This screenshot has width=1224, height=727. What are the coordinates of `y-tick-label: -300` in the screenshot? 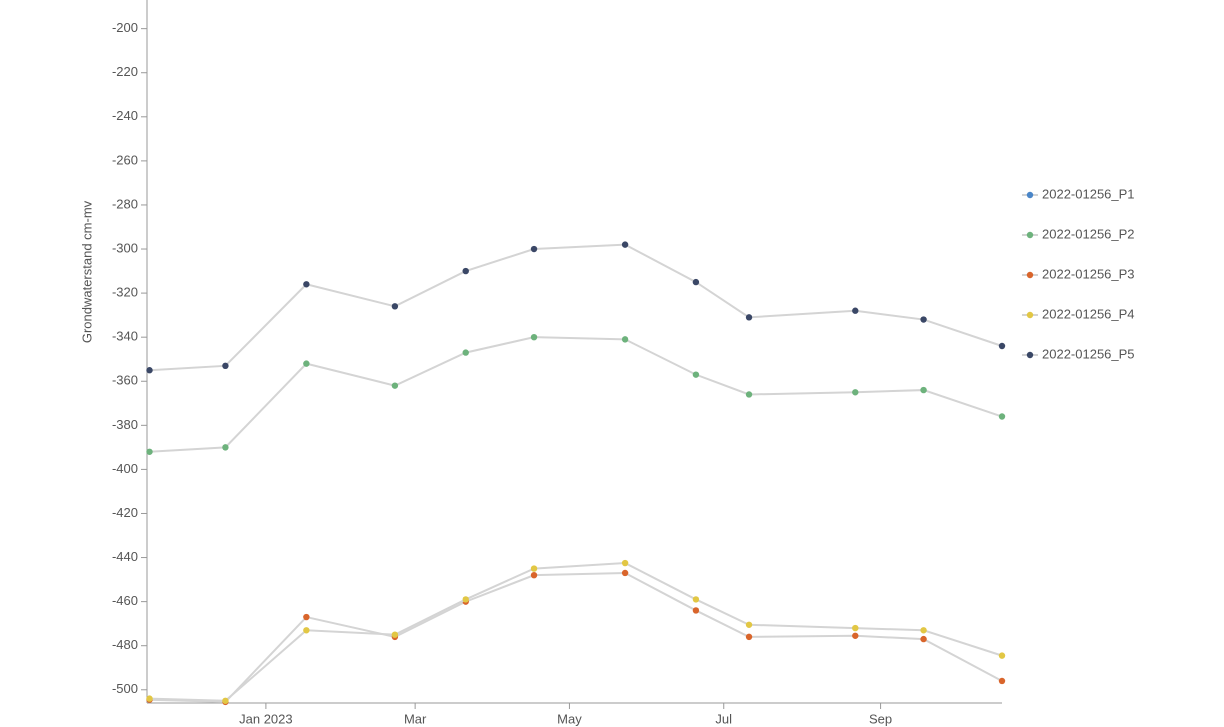 It's located at (125, 247).